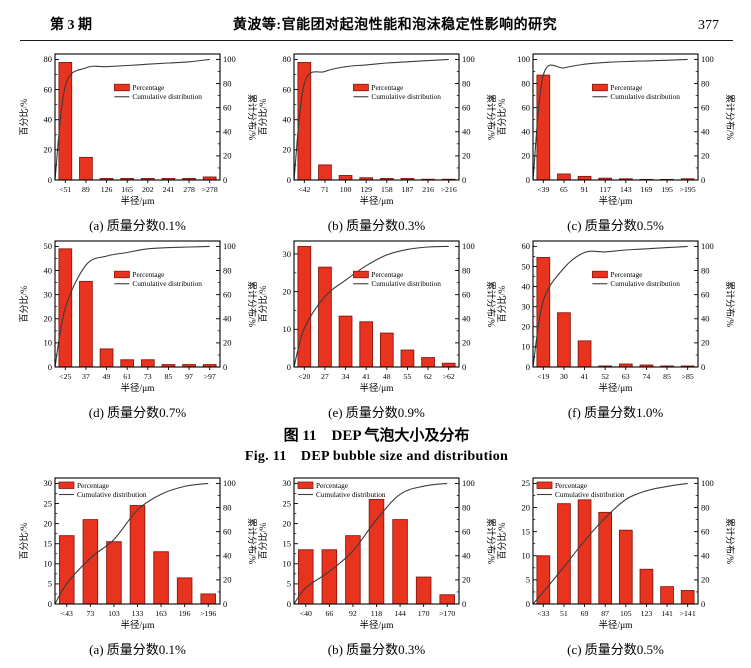 The height and width of the screenshot is (668, 751). What do you see at coordinates (86, 189) in the screenshot?
I see `x-tick-label: 89` at bounding box center [86, 189].